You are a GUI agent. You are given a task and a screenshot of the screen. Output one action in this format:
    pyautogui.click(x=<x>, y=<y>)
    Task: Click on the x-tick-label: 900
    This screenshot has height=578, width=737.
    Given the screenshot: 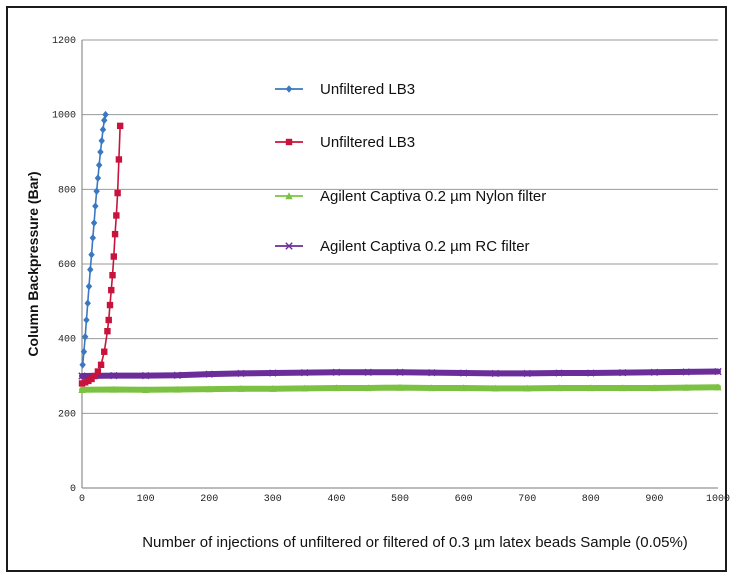 What is the action you would take?
    pyautogui.click(x=654, y=499)
    